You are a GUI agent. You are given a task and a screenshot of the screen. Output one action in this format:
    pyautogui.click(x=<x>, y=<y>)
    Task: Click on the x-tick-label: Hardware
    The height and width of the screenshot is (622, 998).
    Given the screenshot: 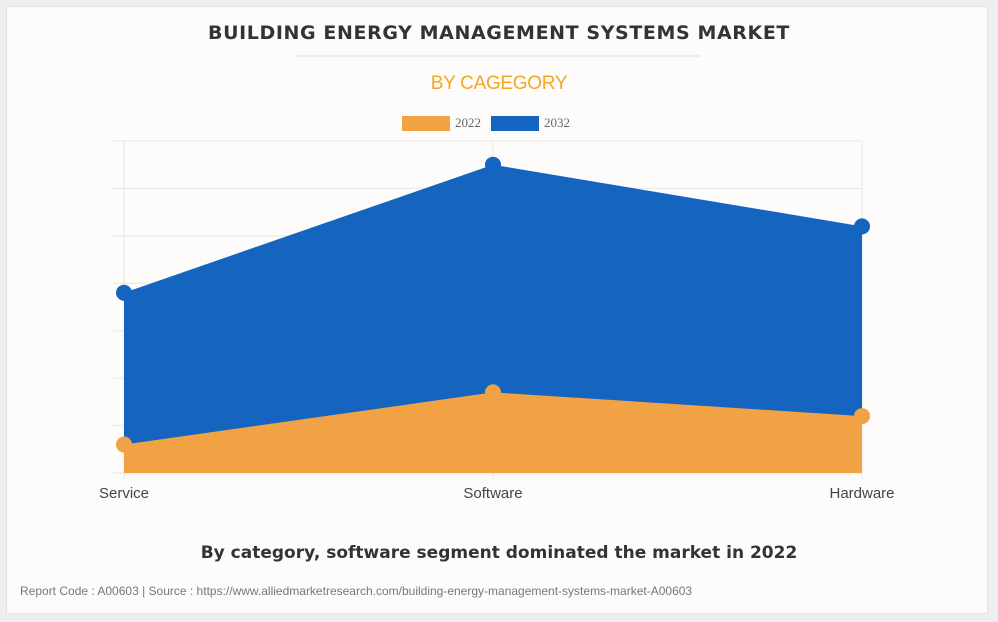 What is the action you would take?
    pyautogui.click(x=861, y=493)
    